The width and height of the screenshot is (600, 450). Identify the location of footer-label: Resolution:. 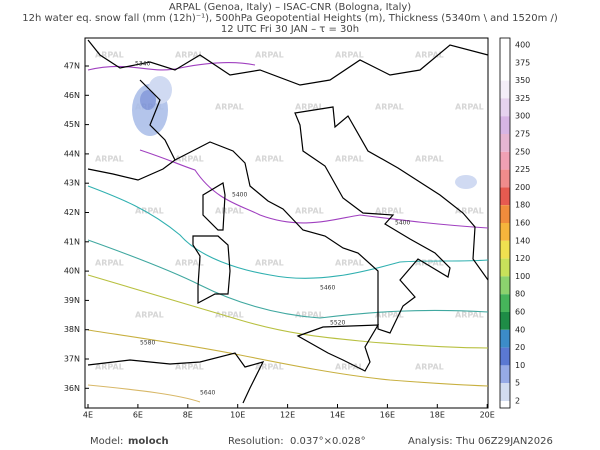
(256, 441).